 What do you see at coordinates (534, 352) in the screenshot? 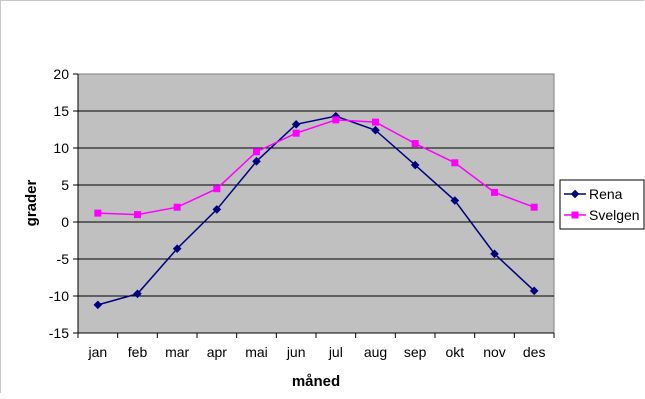
I see `x-tick-label: des` at bounding box center [534, 352].